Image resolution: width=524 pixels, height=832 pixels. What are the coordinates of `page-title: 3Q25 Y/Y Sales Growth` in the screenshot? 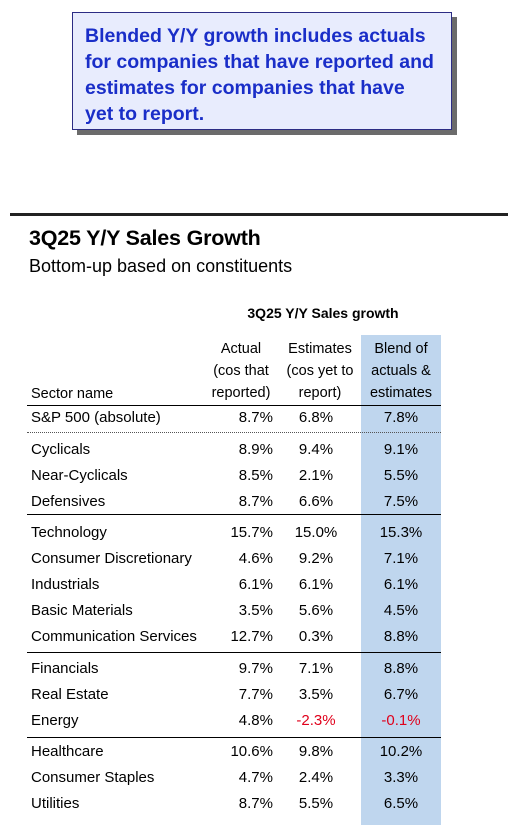 It's located at (145, 238).